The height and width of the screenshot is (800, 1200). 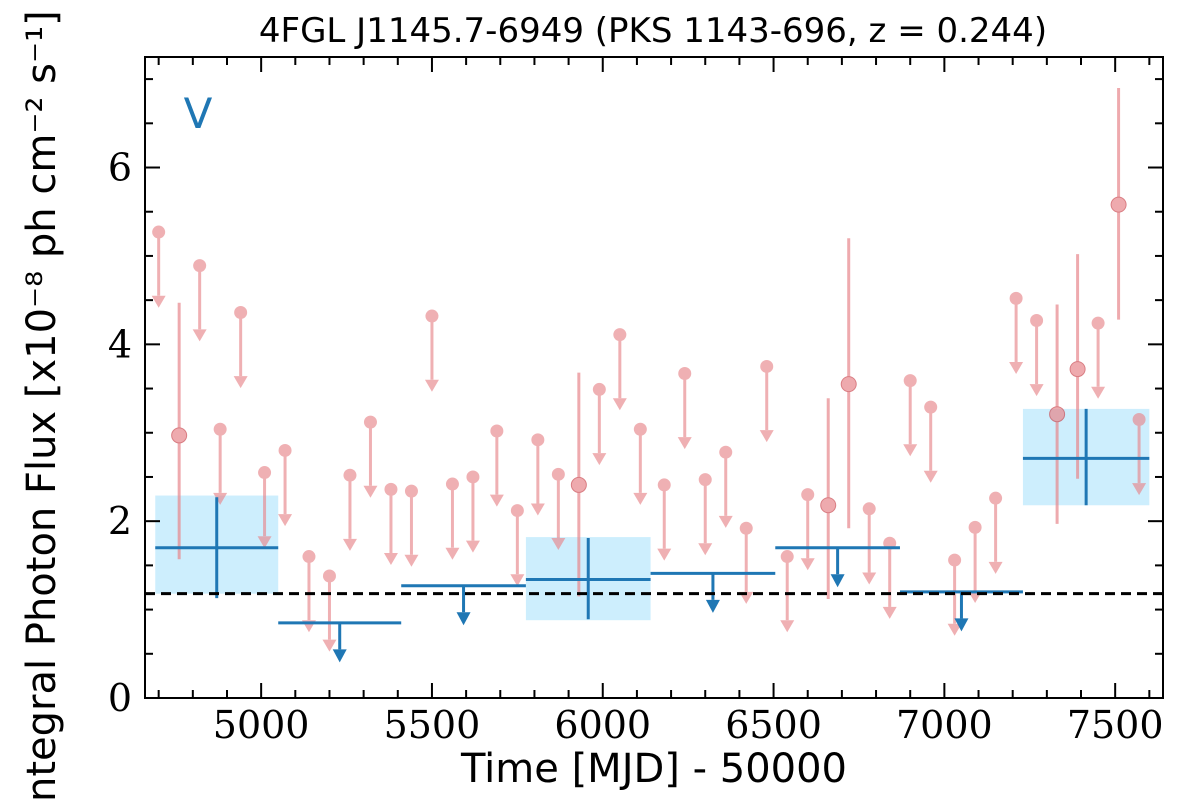 I want to click on x-tick-label: 7000, so click(x=944, y=725).